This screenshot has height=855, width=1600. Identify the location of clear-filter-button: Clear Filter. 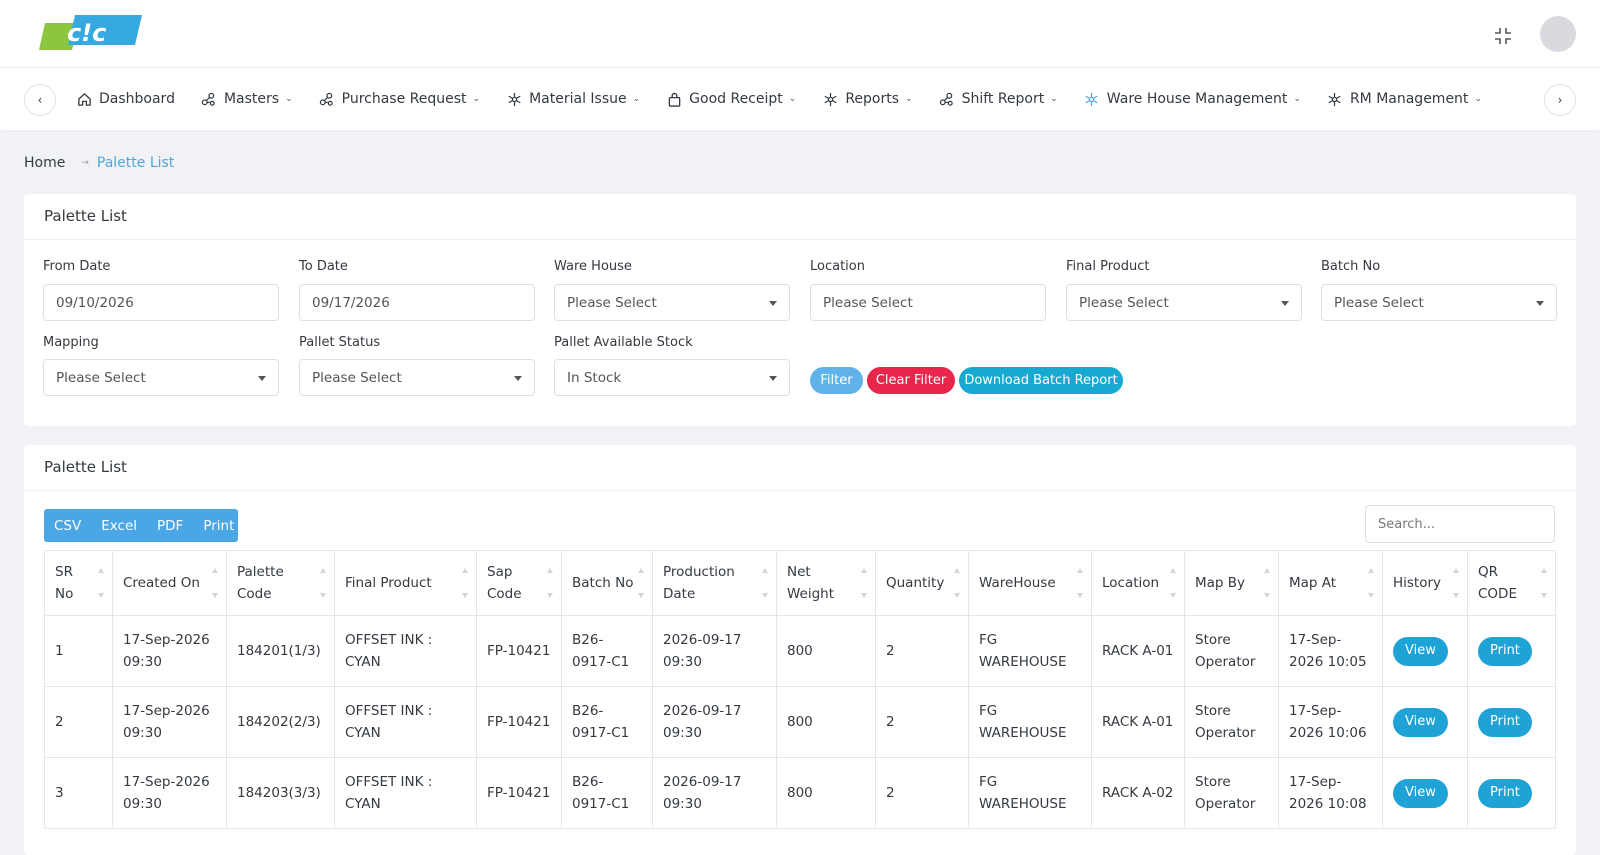
(911, 380).